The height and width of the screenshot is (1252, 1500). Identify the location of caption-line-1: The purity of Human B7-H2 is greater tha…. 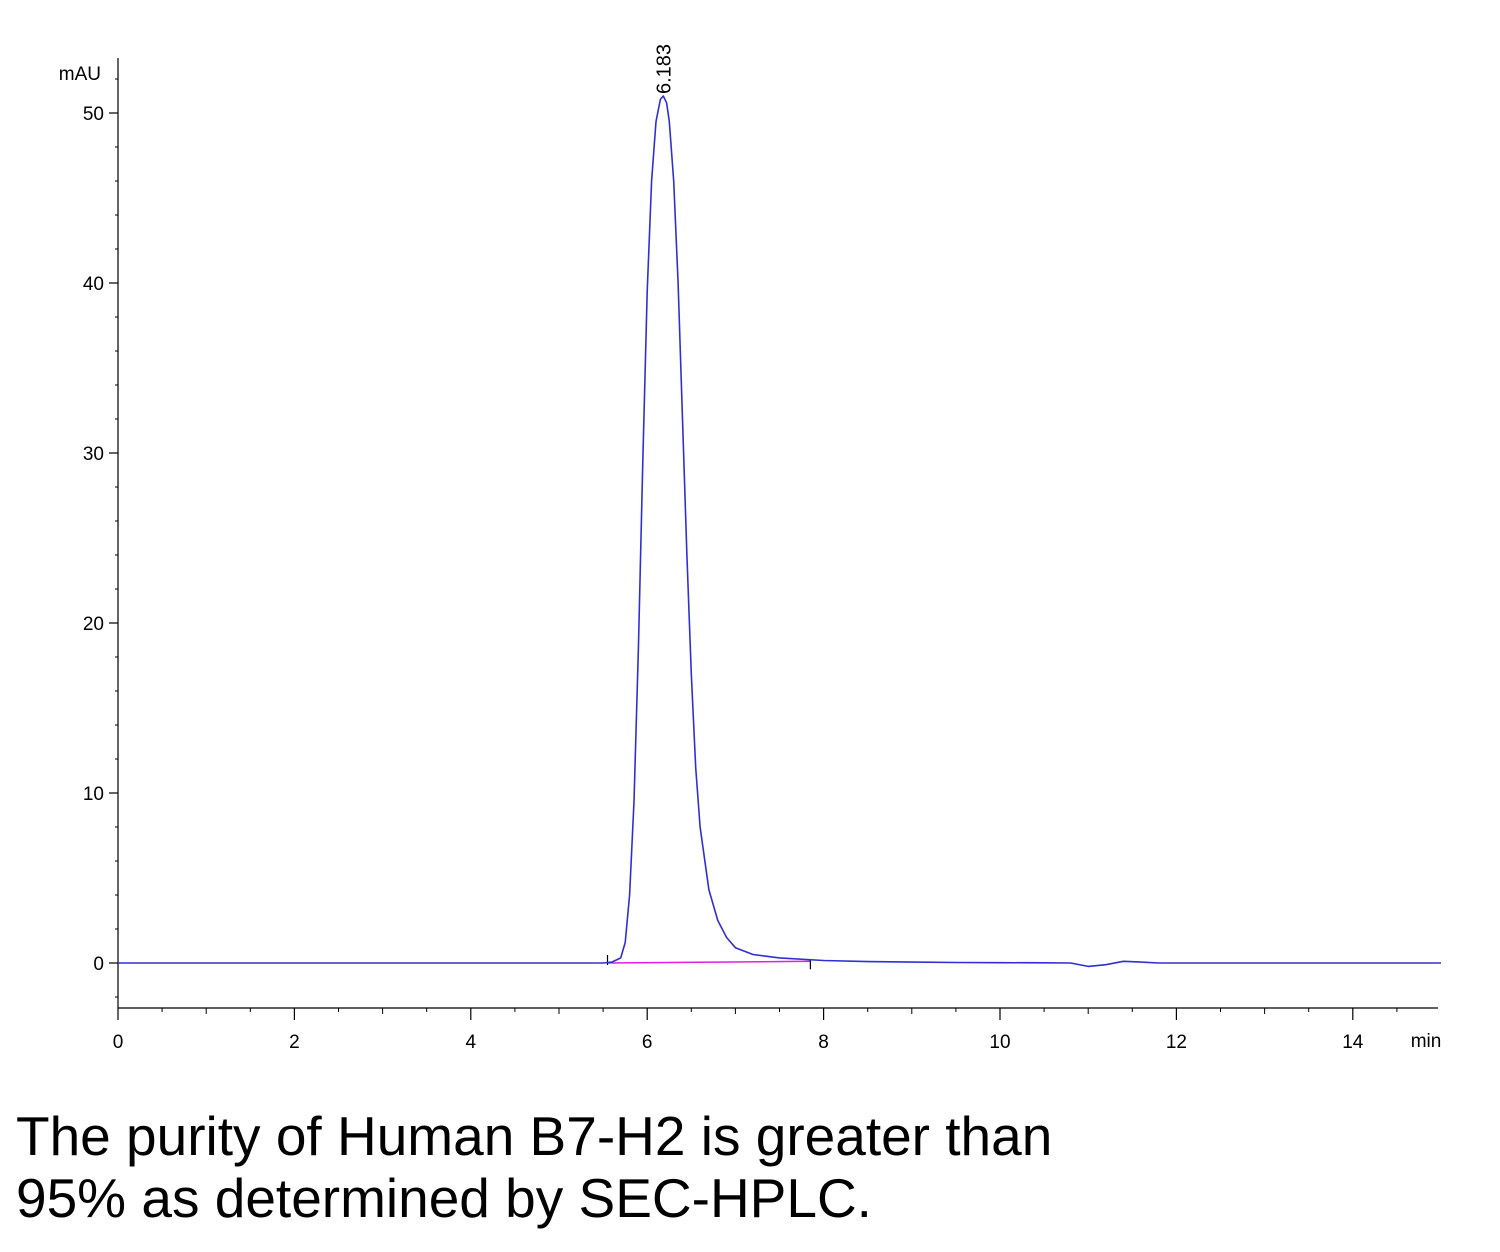
(534, 1136).